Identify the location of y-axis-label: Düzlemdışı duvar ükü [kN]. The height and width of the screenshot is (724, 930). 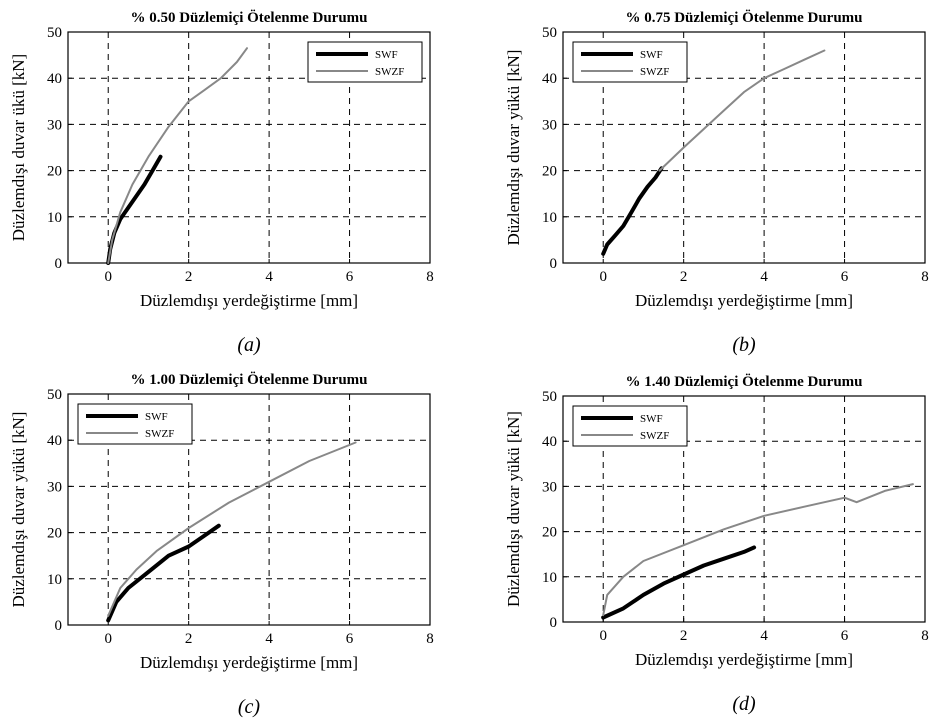
(18, 147).